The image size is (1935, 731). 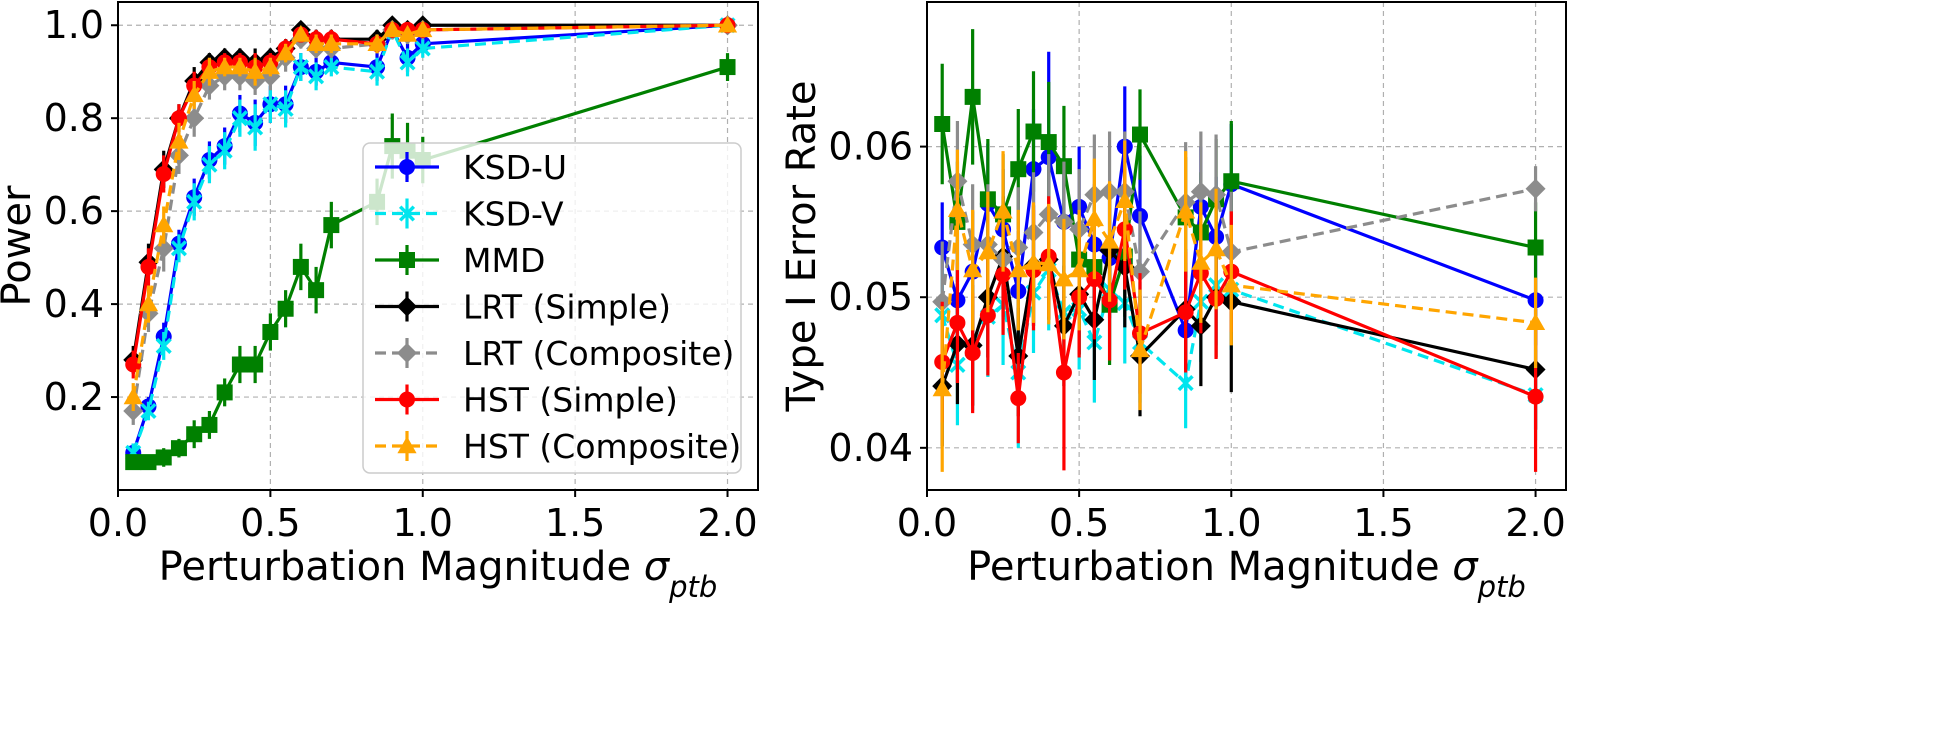 What do you see at coordinates (438, 574) in the screenshot?
I see `x-axis-label: Perturbation Magnitude σptb` at bounding box center [438, 574].